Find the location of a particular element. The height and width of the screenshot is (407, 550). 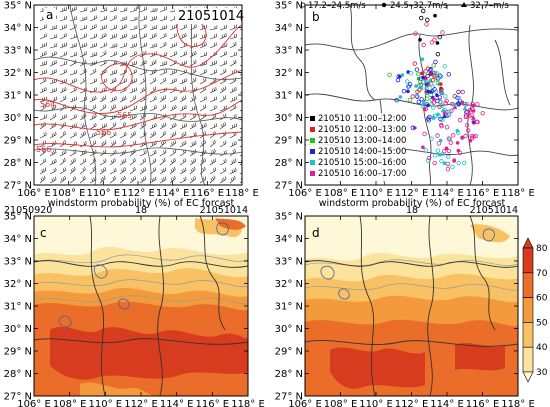

colorbar-label-70: 70 is located at coordinates (542, 274).